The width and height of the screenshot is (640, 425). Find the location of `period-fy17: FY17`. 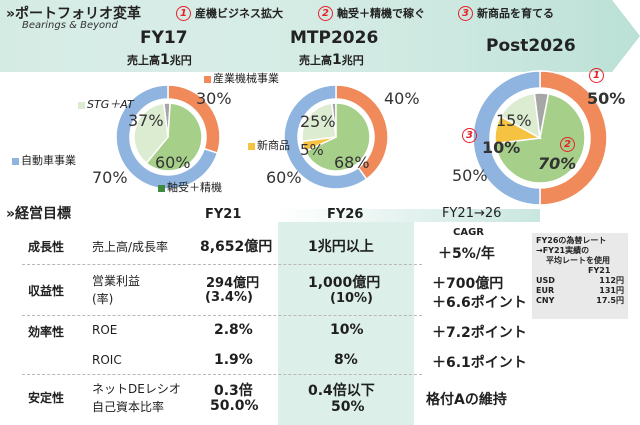

period-fy17: FY17 is located at coordinates (164, 38).